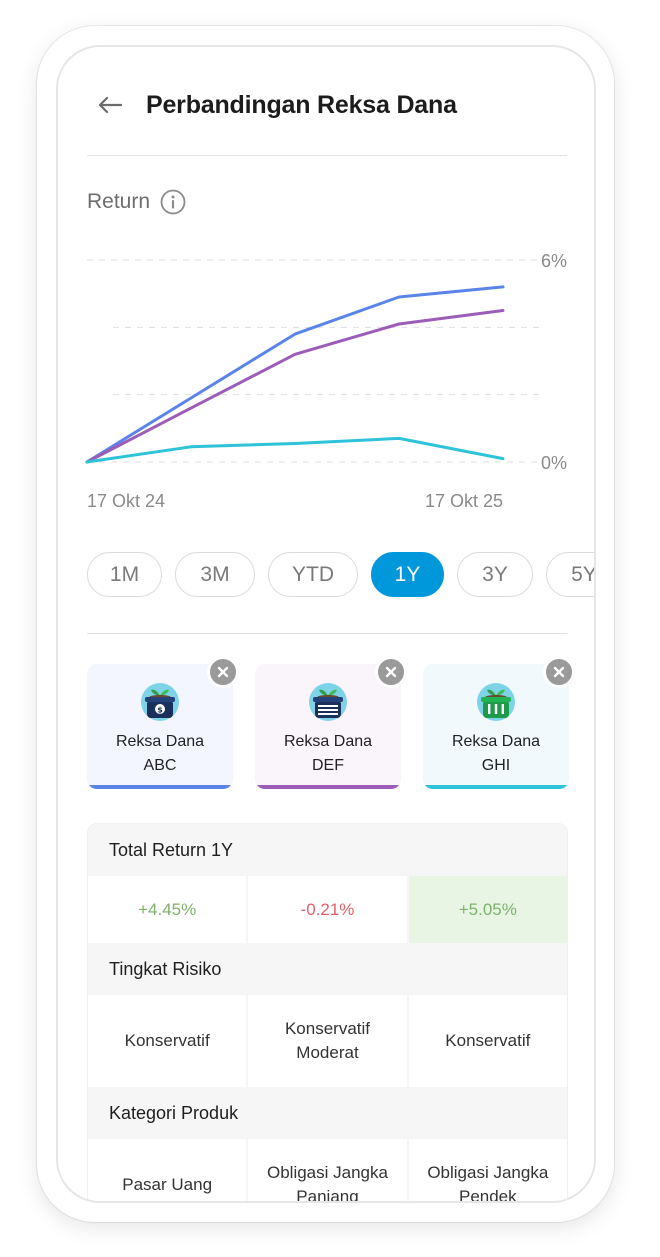 The height and width of the screenshot is (1257, 660). I want to click on category-value-def: Obligasi Jangka Panjang, so click(327, 1170).